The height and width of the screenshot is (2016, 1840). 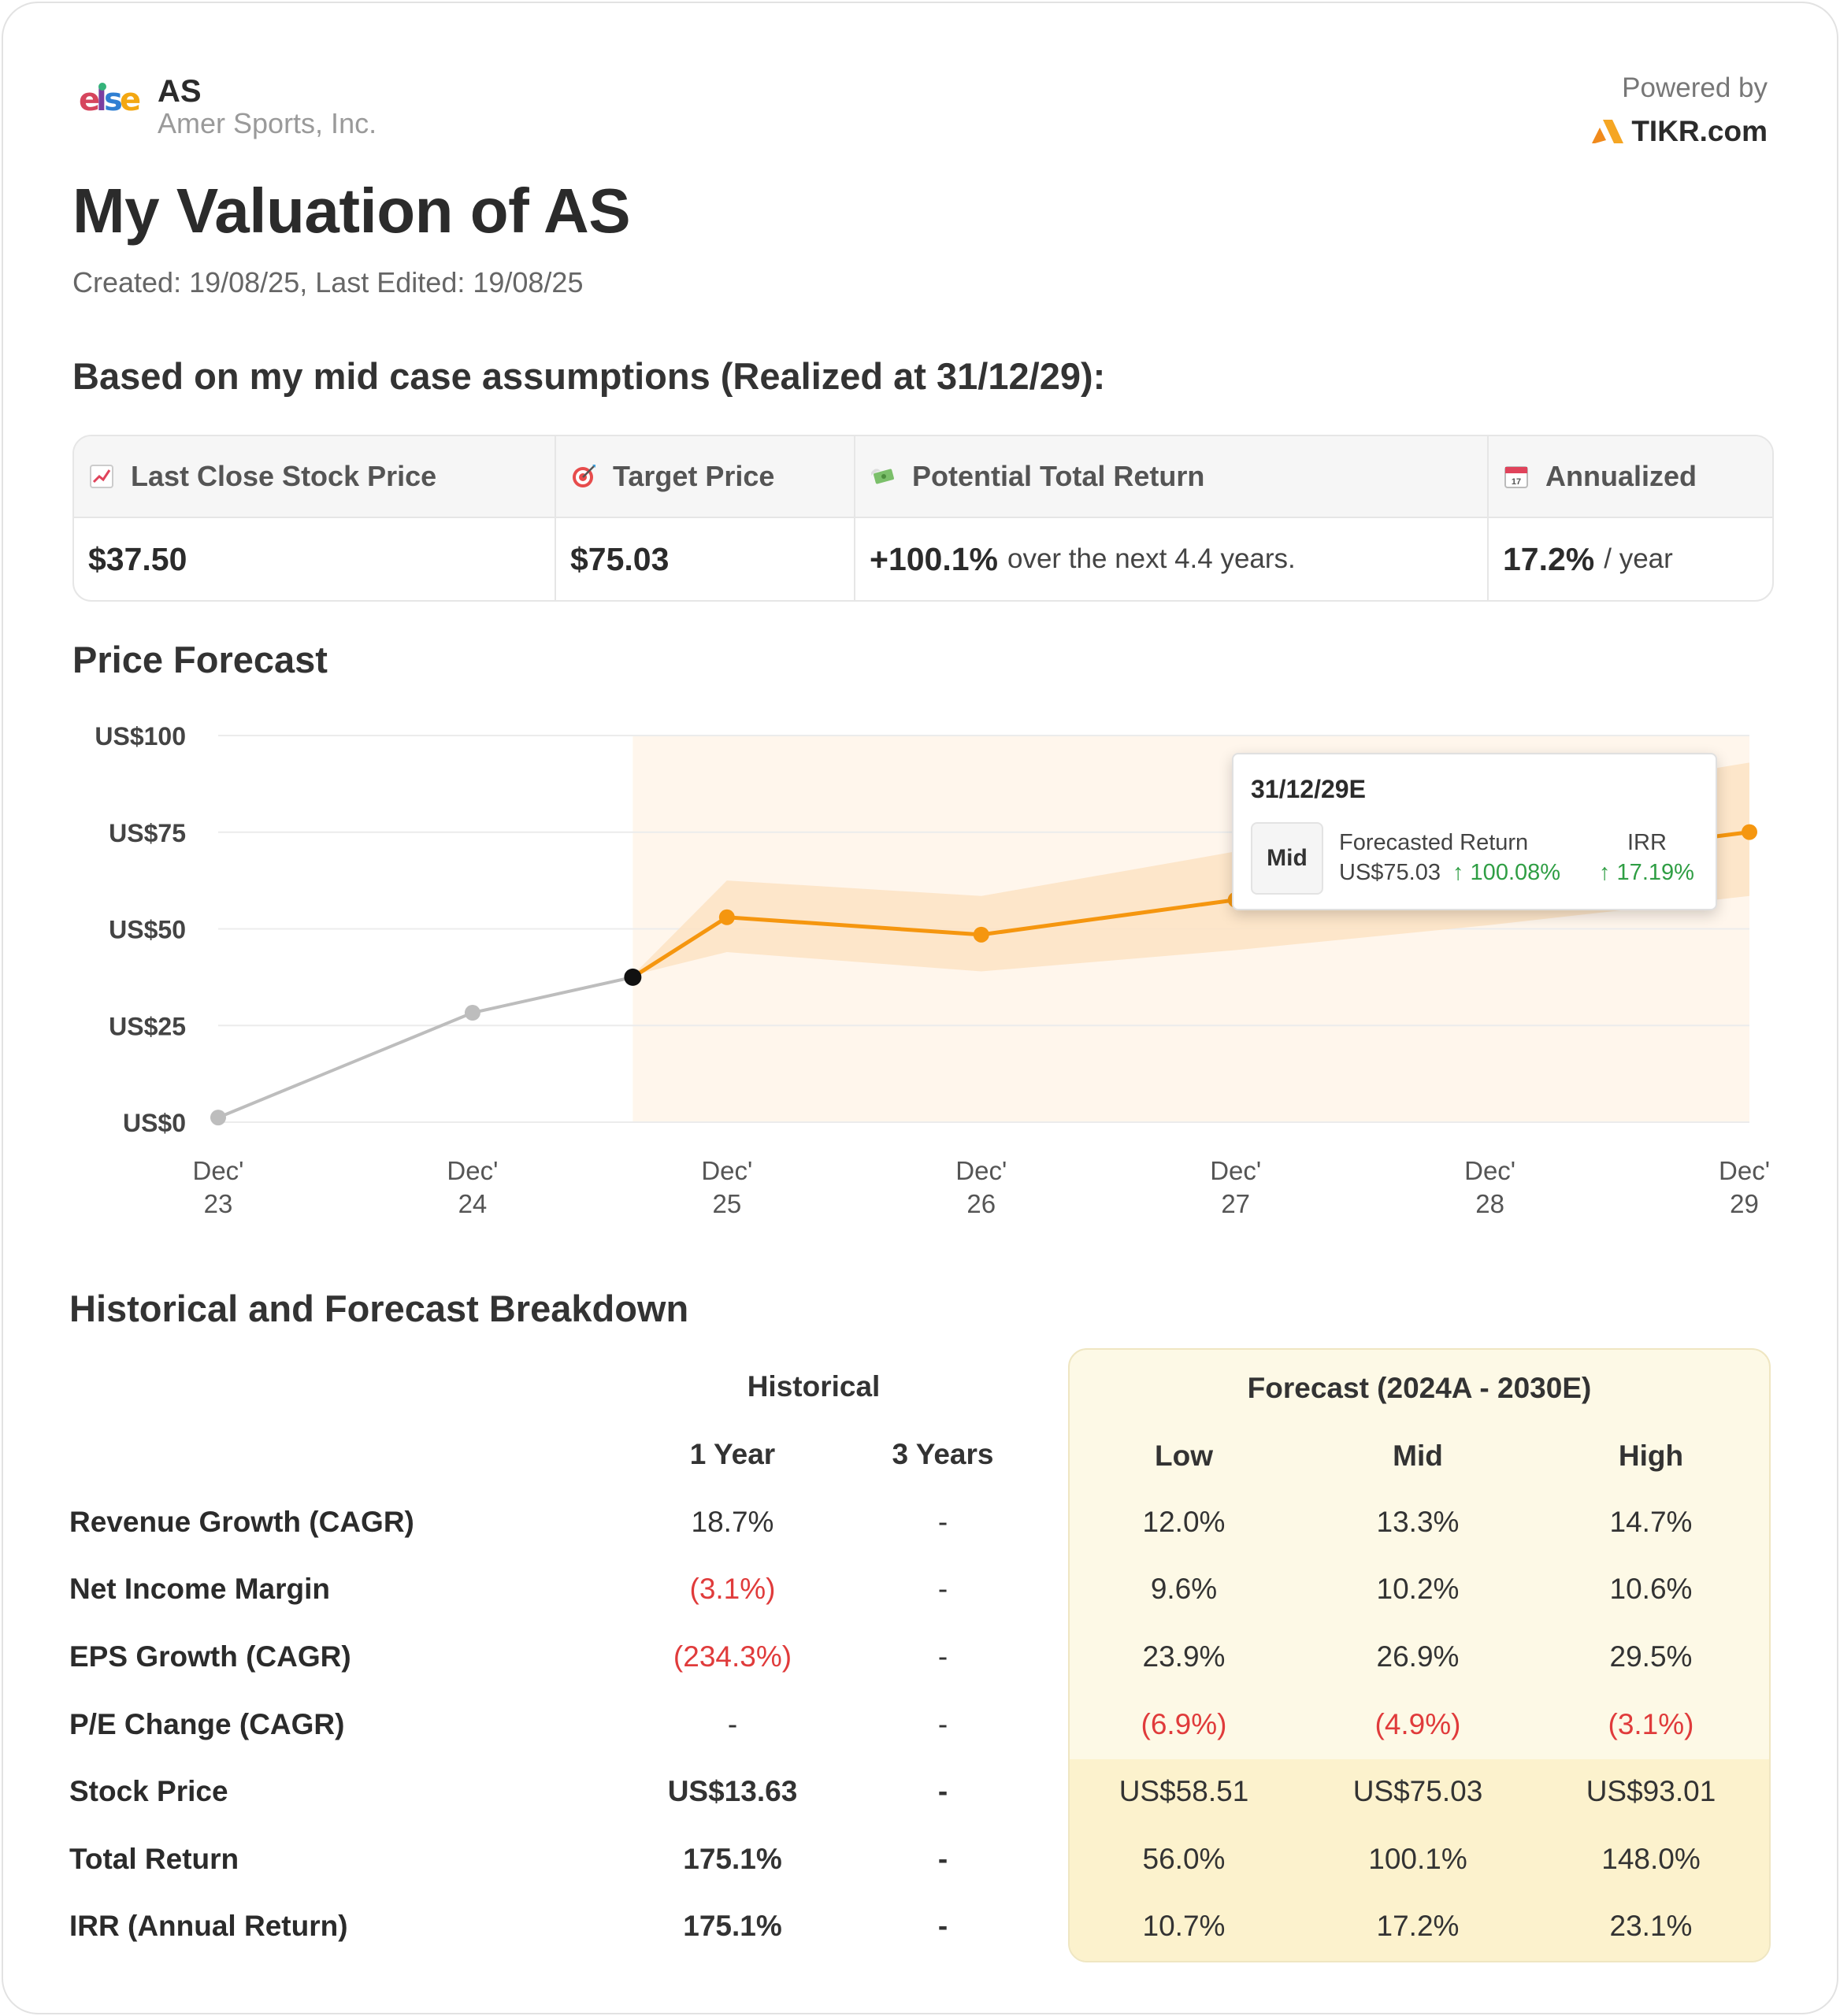 I want to click on ticker-symbol: AS, so click(x=180, y=91).